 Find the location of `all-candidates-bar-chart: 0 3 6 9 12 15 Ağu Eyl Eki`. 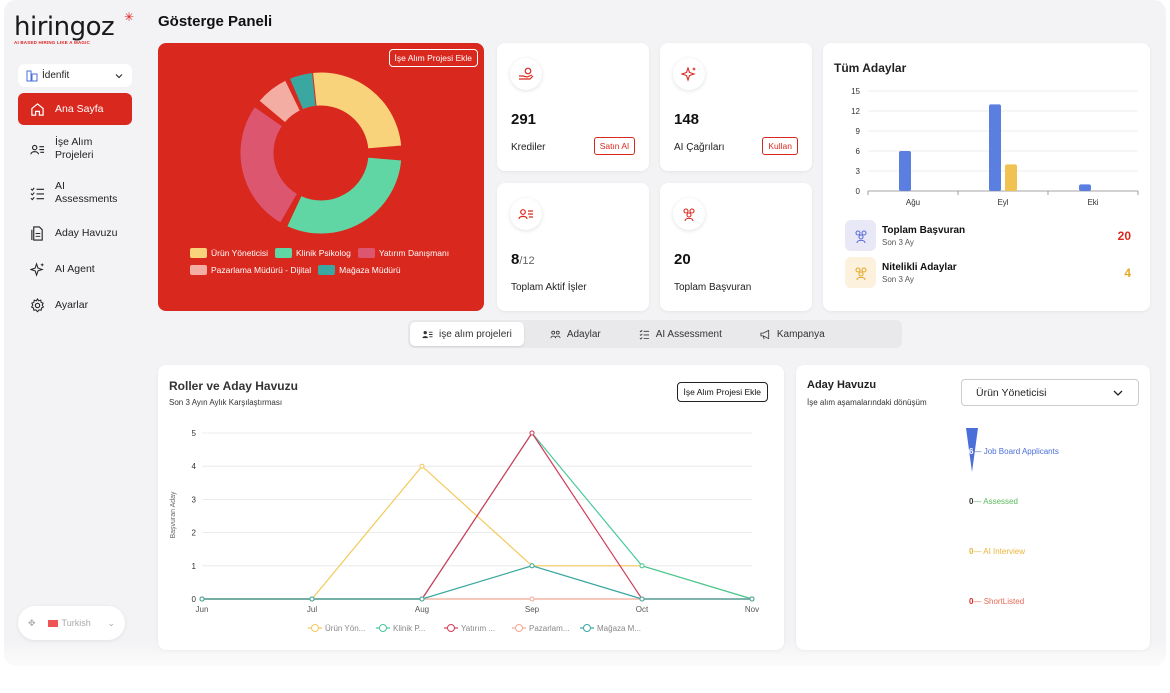

all-candidates-bar-chart: 0 3 6 9 12 15 Ağu Eyl Eki is located at coordinates (995, 147).